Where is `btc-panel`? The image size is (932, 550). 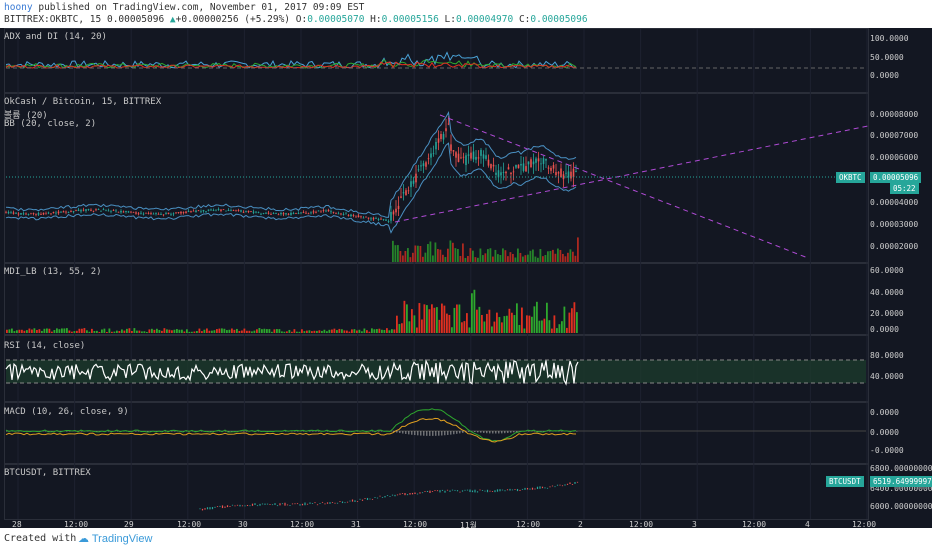
btc-panel is located at coordinates (436, 492).